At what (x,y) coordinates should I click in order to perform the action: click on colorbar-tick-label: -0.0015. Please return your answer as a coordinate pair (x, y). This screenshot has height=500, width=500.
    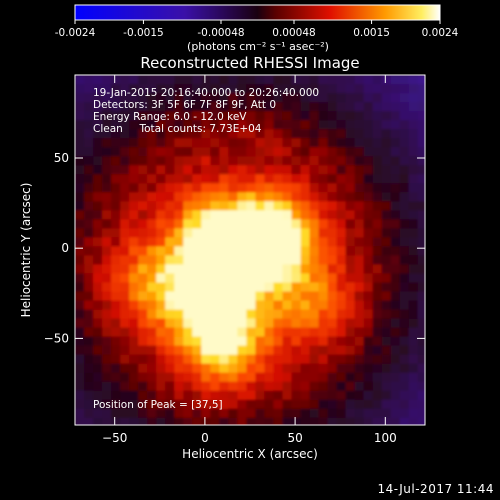
    Looking at the image, I should click on (143, 33).